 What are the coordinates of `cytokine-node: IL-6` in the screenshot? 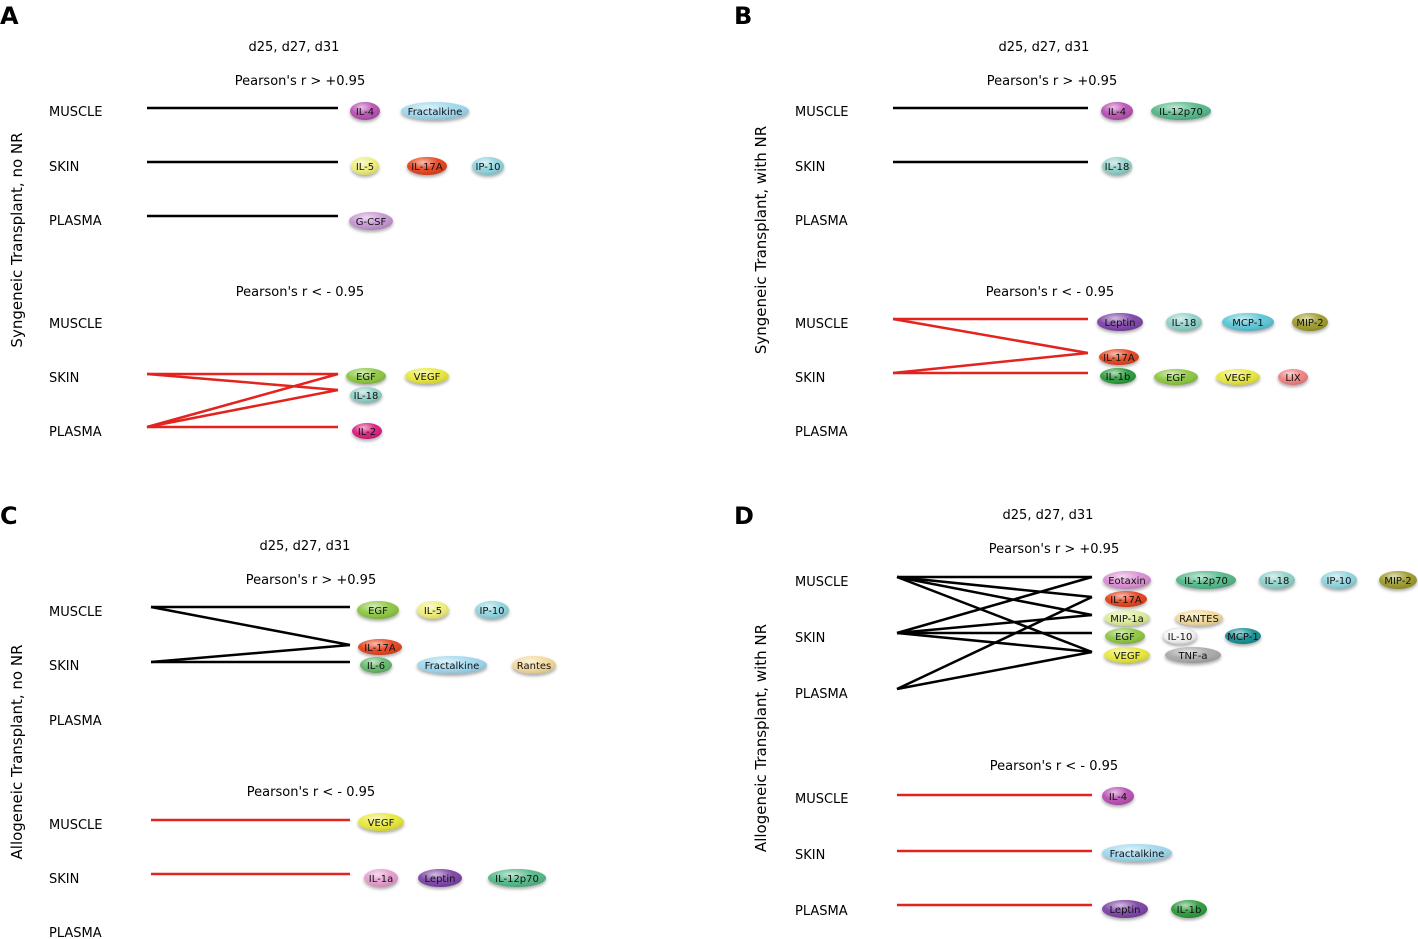 It's located at (376, 665).